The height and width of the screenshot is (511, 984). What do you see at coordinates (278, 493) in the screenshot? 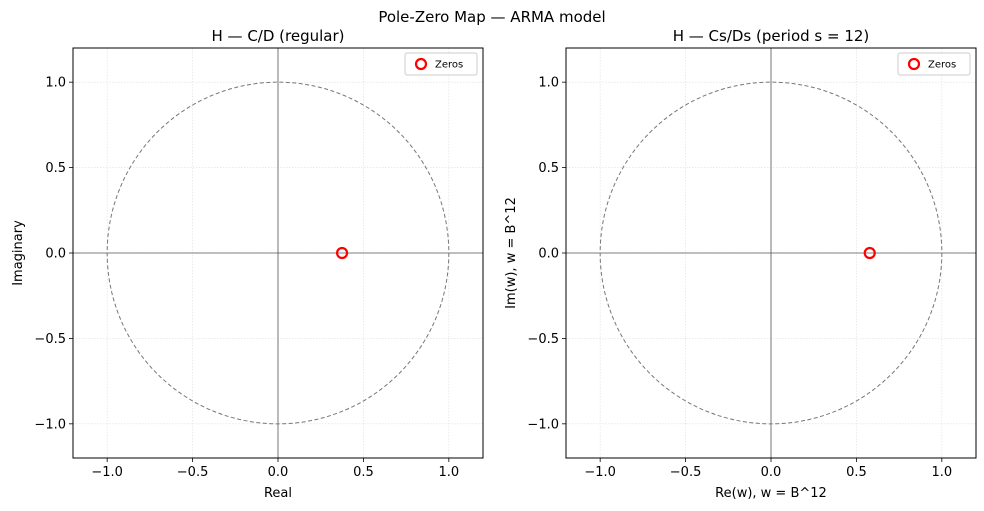
I see `x-axis-label: Real` at bounding box center [278, 493].